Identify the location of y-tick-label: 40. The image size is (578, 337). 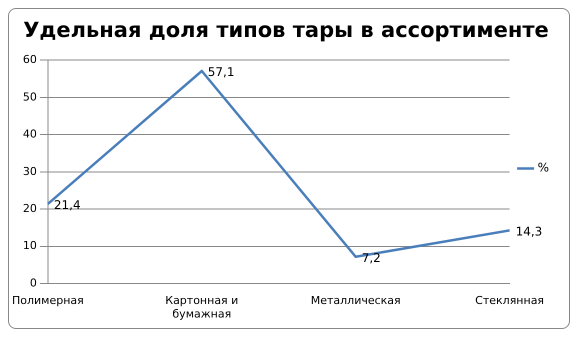
(29, 134).